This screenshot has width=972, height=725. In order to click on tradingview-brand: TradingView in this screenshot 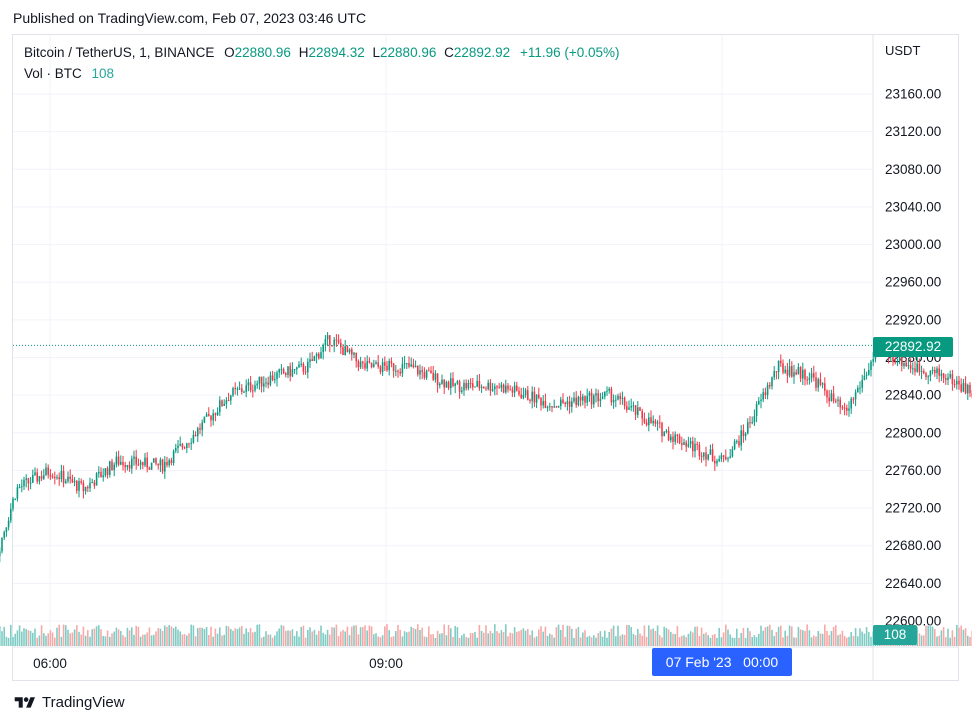, I will do `click(69, 702)`.